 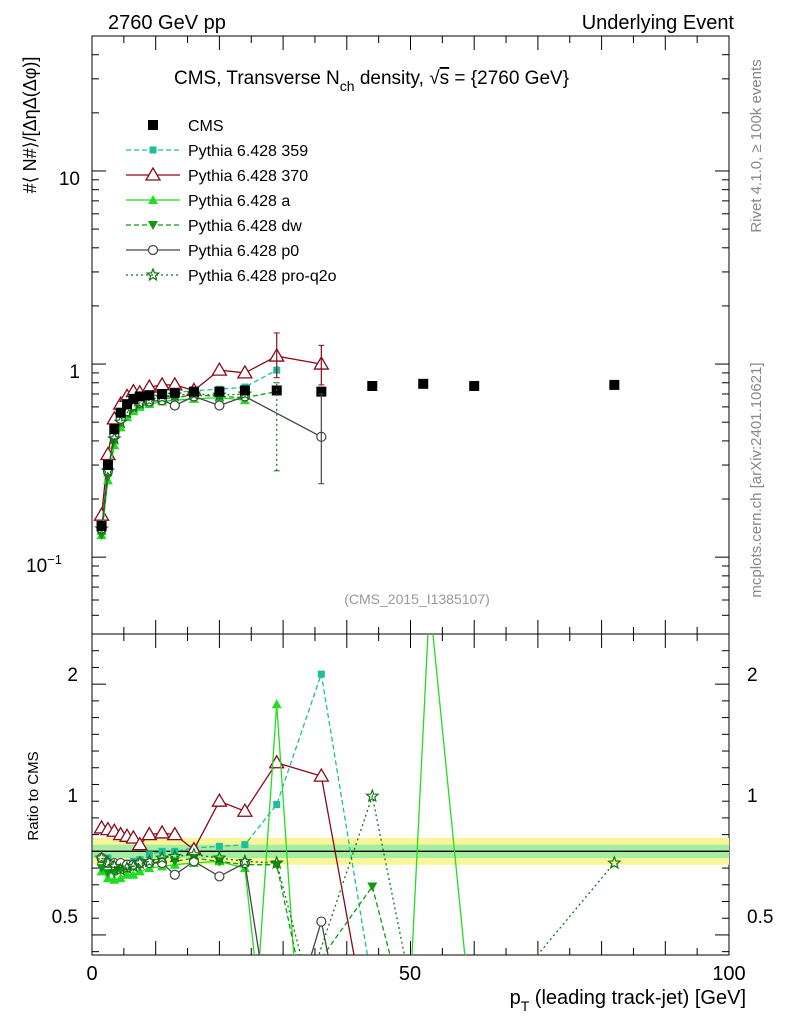 What do you see at coordinates (239, 201) in the screenshot?
I see `legend-label: Pythia 6.428 a` at bounding box center [239, 201].